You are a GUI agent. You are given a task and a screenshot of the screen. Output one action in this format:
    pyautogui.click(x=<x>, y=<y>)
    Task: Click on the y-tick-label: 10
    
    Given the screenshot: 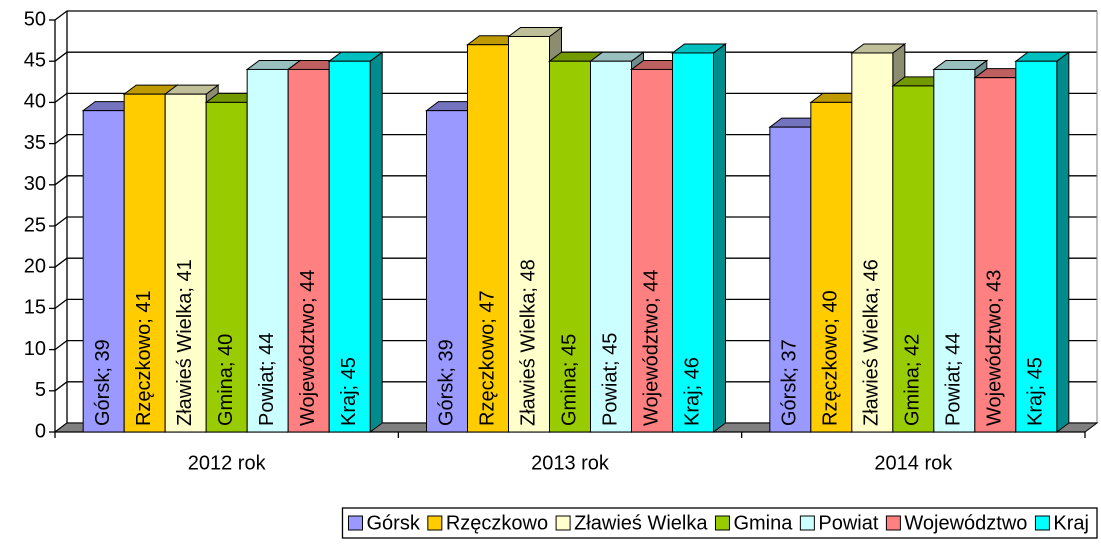 What is the action you would take?
    pyautogui.click(x=35, y=349)
    